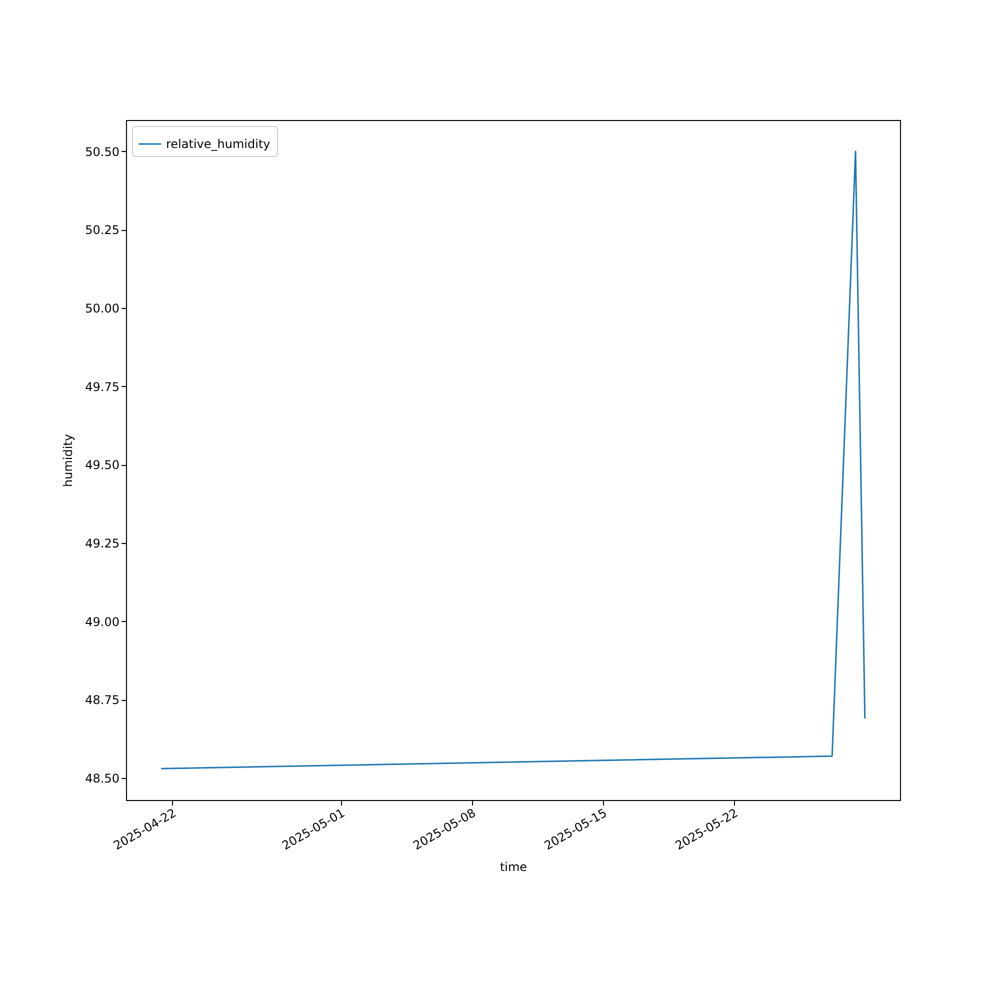 The height and width of the screenshot is (1000, 1000). Describe the element at coordinates (102, 621) in the screenshot. I see `y-tick-label: 49.00` at that location.